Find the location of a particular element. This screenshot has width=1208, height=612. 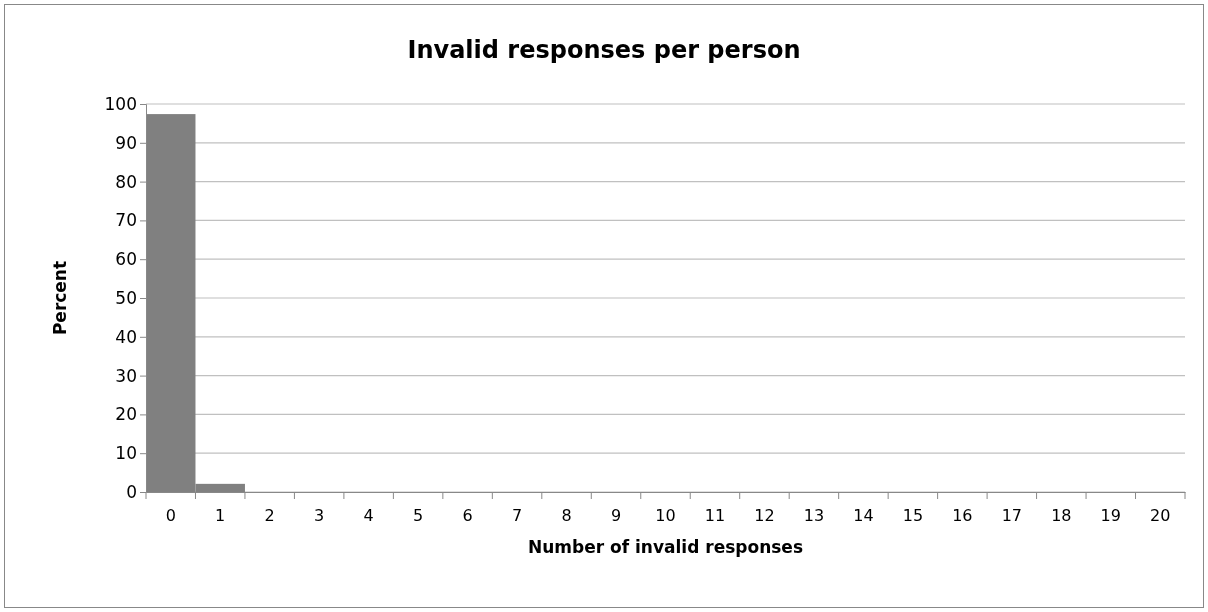

y-tick-label: 10 is located at coordinates (126, 453).